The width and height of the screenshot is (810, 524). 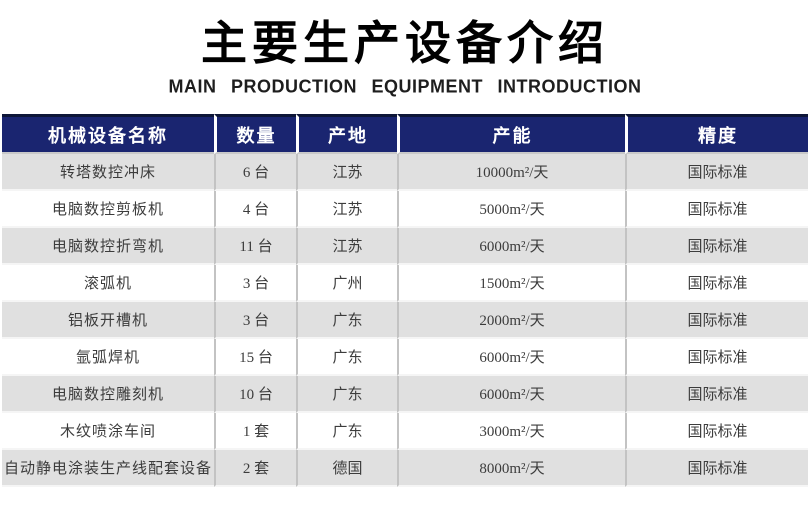 What do you see at coordinates (108, 432) in the screenshot?
I see `equipment-name: 木纹喷涂车间` at bounding box center [108, 432].